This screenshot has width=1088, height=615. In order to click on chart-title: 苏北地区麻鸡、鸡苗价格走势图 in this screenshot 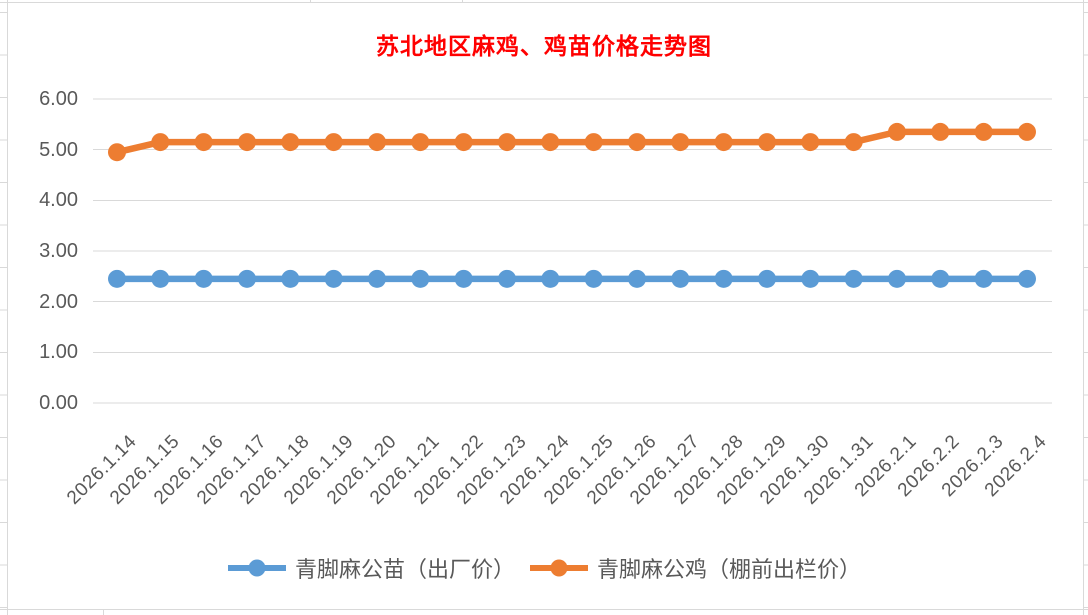, I will do `click(544, 46)`.